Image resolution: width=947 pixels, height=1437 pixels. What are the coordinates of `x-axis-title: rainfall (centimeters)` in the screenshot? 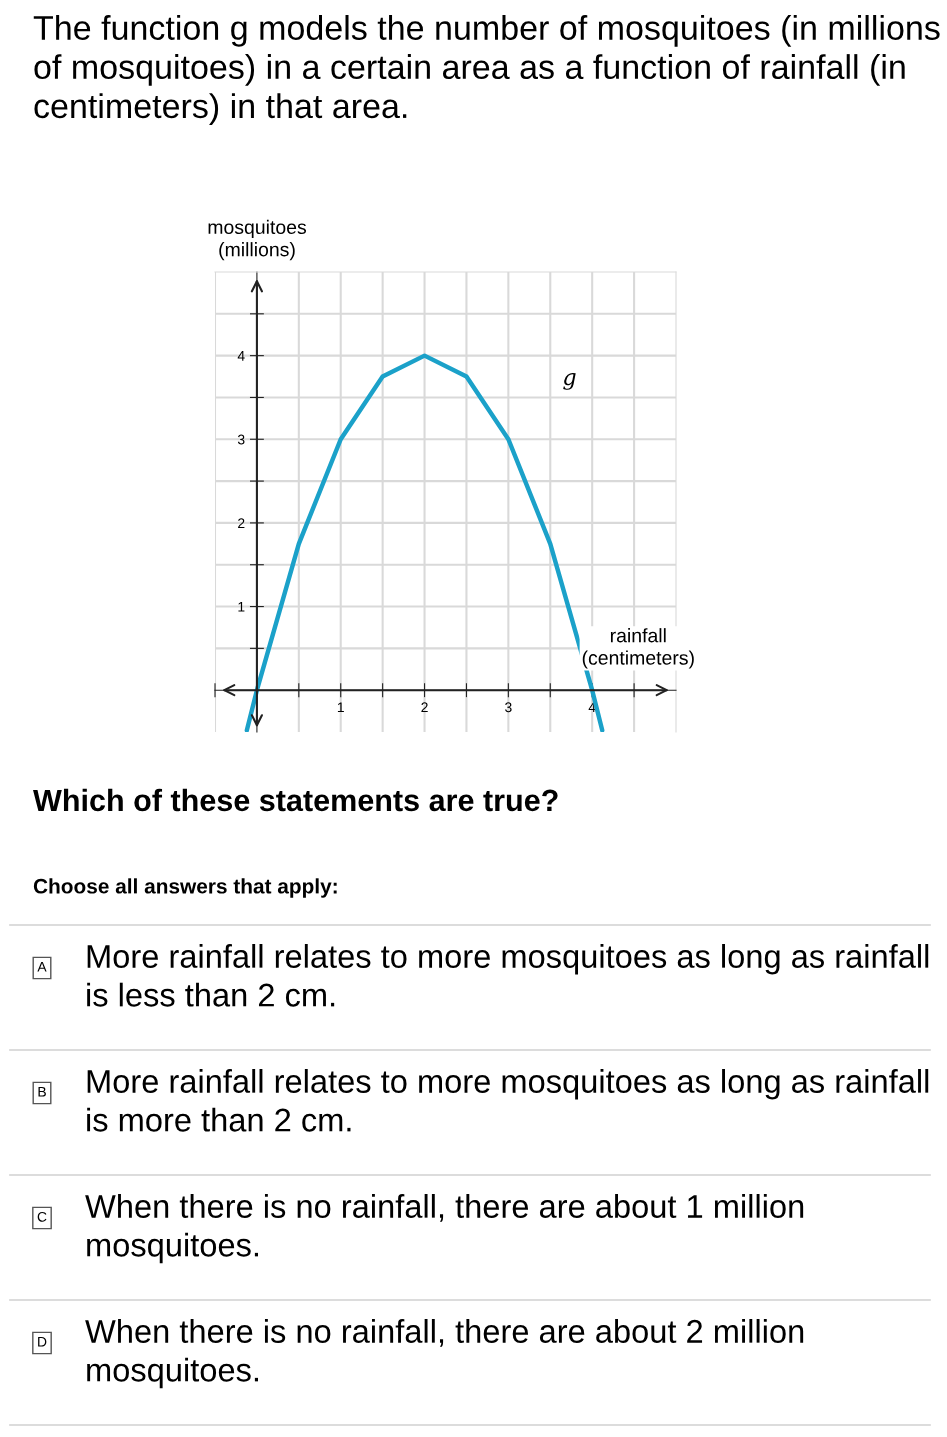 It's located at (638, 648).